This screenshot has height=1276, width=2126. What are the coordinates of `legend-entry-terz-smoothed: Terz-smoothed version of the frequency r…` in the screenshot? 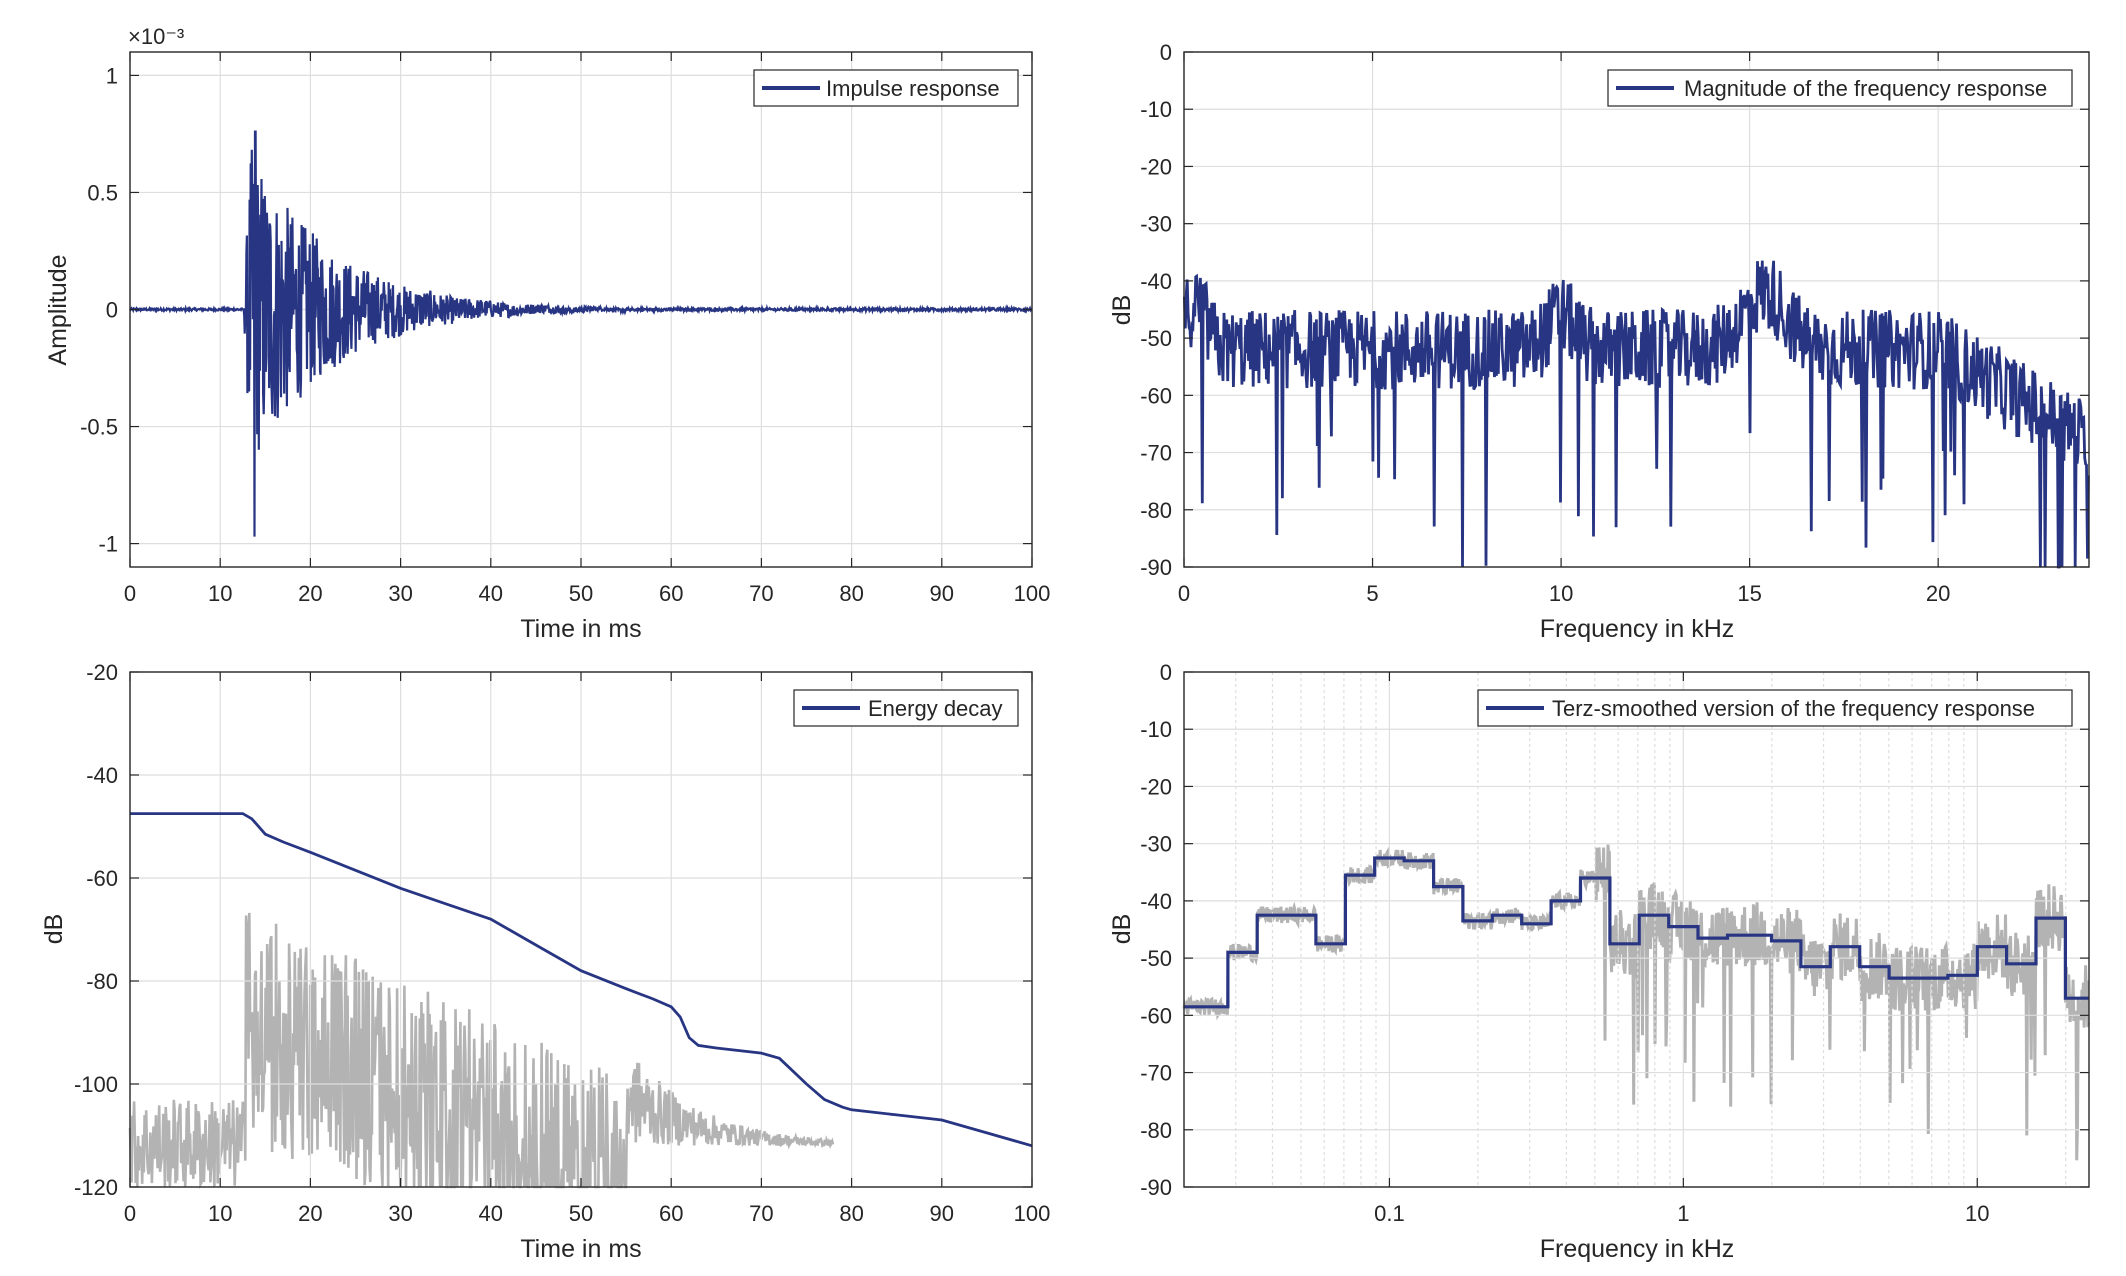 It's located at (1793, 708).